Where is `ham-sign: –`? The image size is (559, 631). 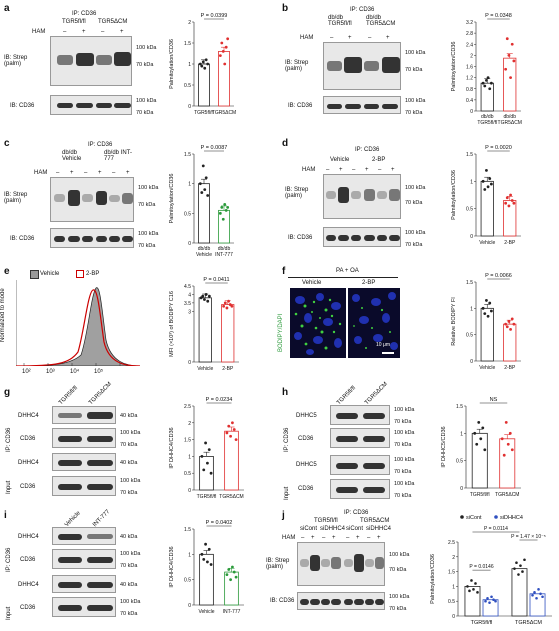
ham-sign: – is located at coordinates (114, 173).